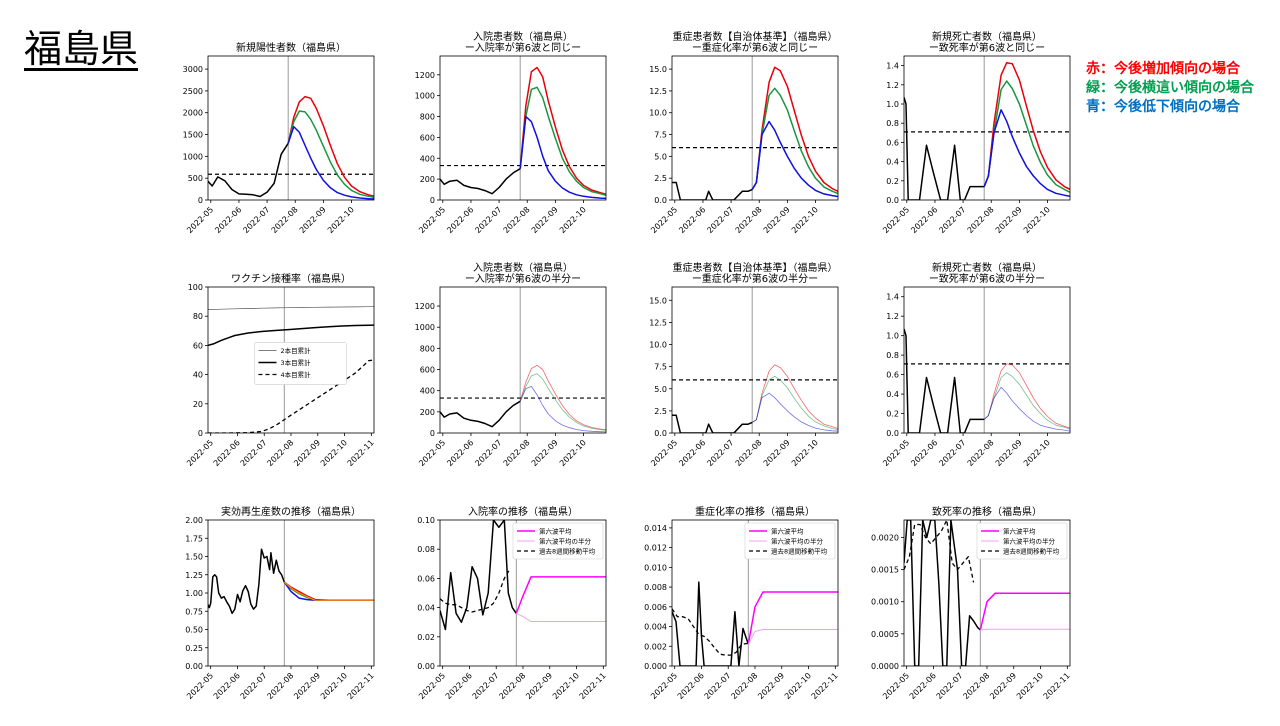 This screenshot has width=1280, height=726. Describe the element at coordinates (194, 575) in the screenshot. I see `y-tick-label: 1.25` at that location.